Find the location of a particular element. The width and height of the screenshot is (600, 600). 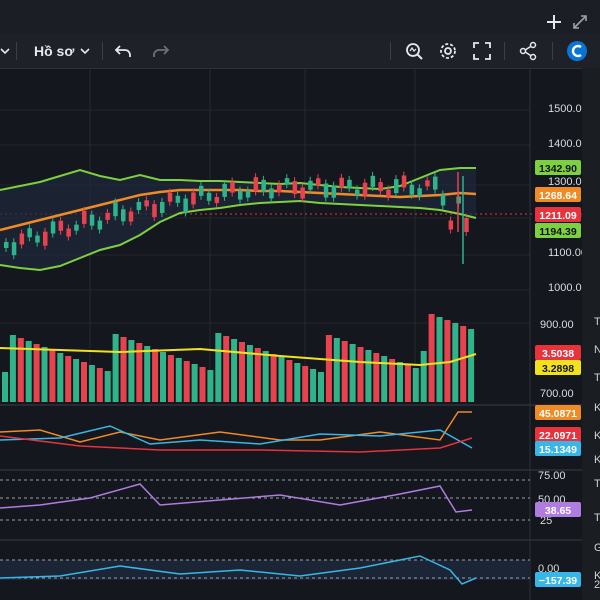

price-tick-label: 1300.00 is located at coordinates (565, 182).